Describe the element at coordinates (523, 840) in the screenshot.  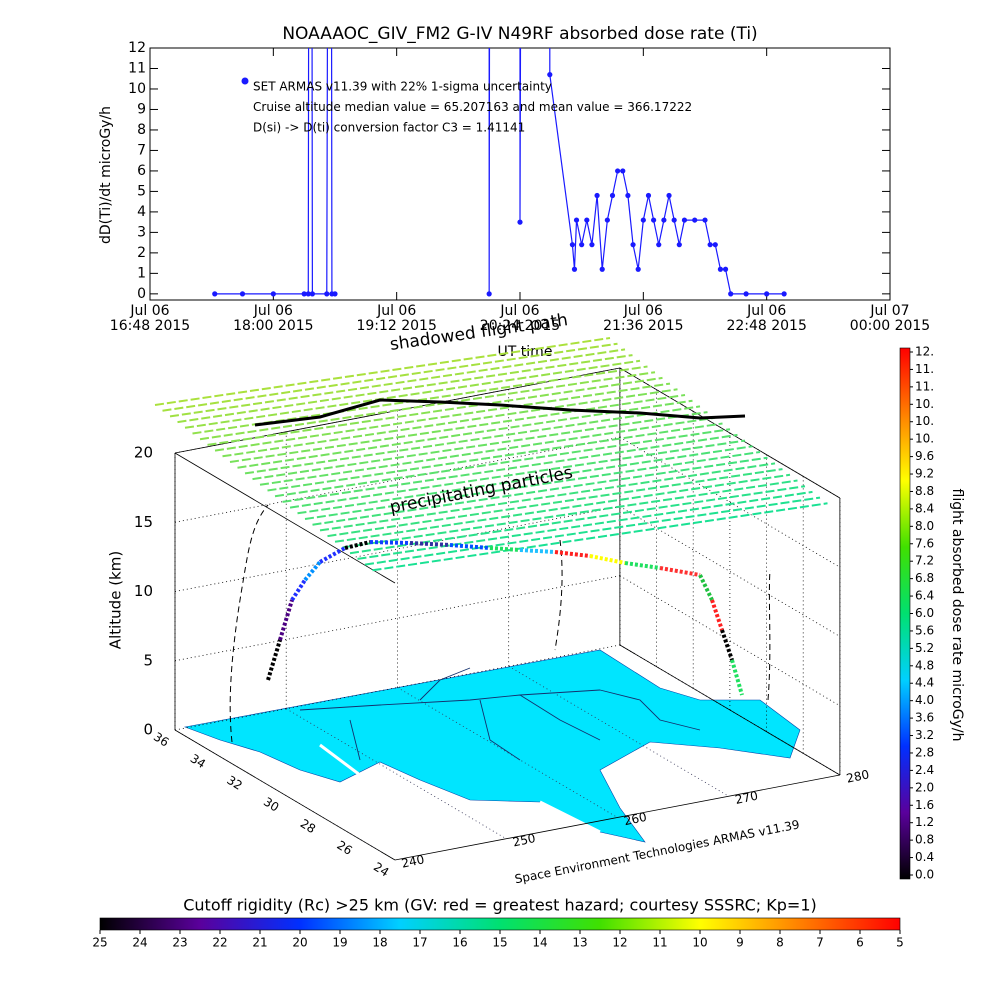
I see `x-tick-label: 250` at that location.